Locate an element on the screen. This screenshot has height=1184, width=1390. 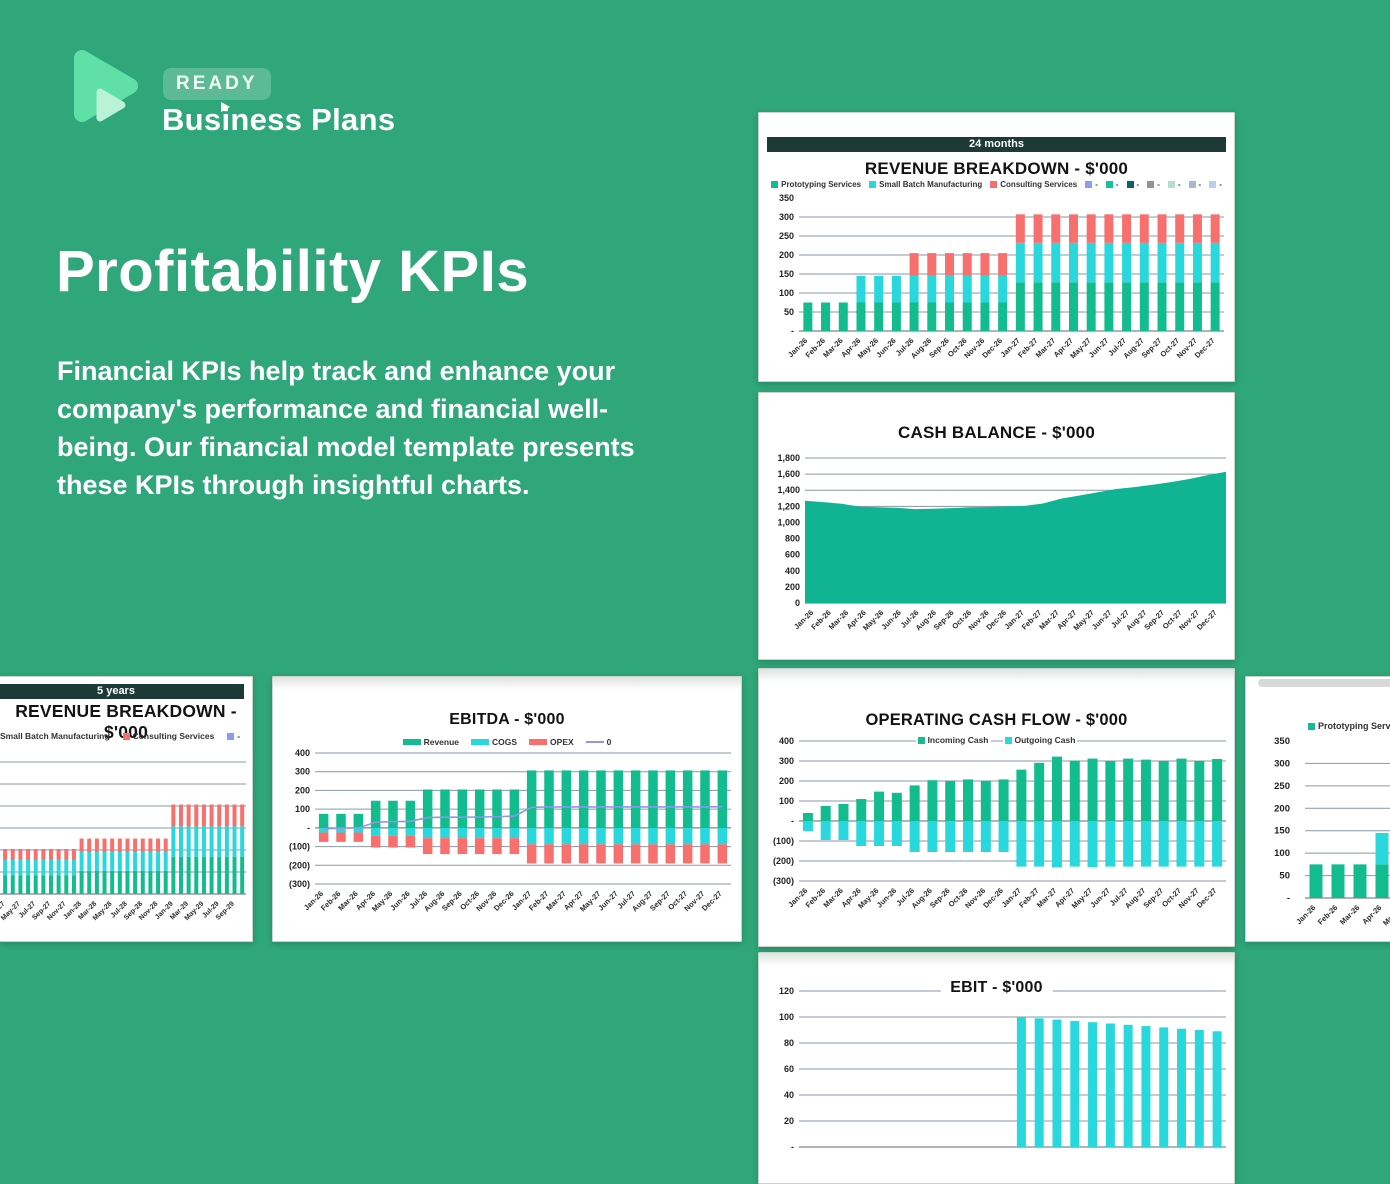
svg-text: (300) is located at coordinates (299, 884).